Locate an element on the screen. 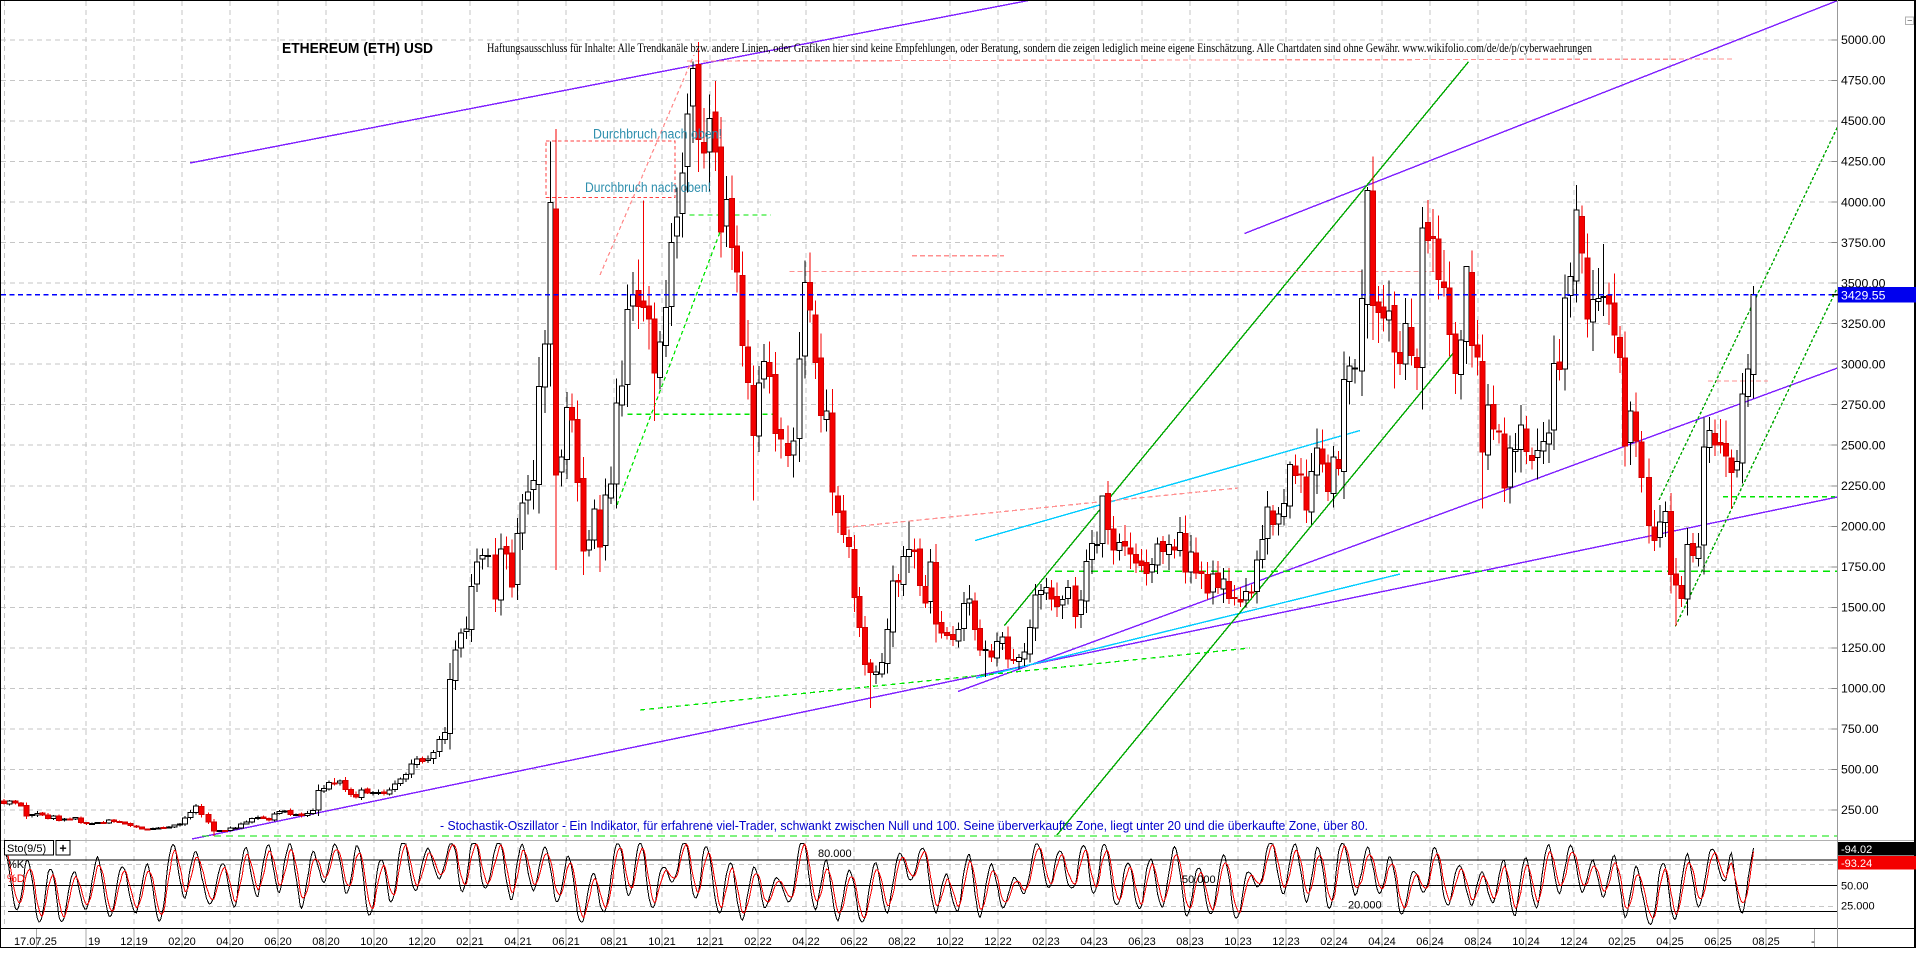 The width and height of the screenshot is (1916, 953). svg-text: 06.25 is located at coordinates (1718, 942).